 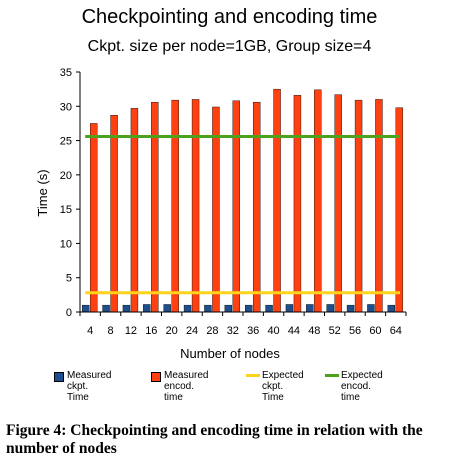 I want to click on y-axis-label: Time (s), so click(x=42, y=192).